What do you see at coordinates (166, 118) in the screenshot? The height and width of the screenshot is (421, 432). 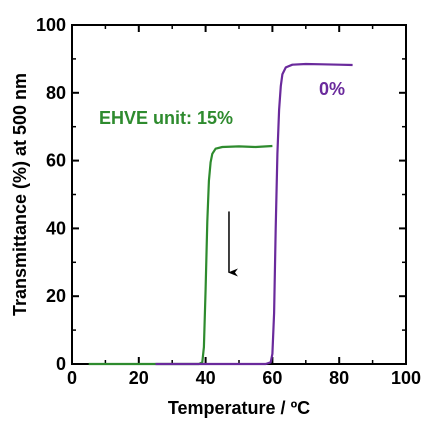 I see `series-label-1: EHVE unit: 15%` at bounding box center [166, 118].